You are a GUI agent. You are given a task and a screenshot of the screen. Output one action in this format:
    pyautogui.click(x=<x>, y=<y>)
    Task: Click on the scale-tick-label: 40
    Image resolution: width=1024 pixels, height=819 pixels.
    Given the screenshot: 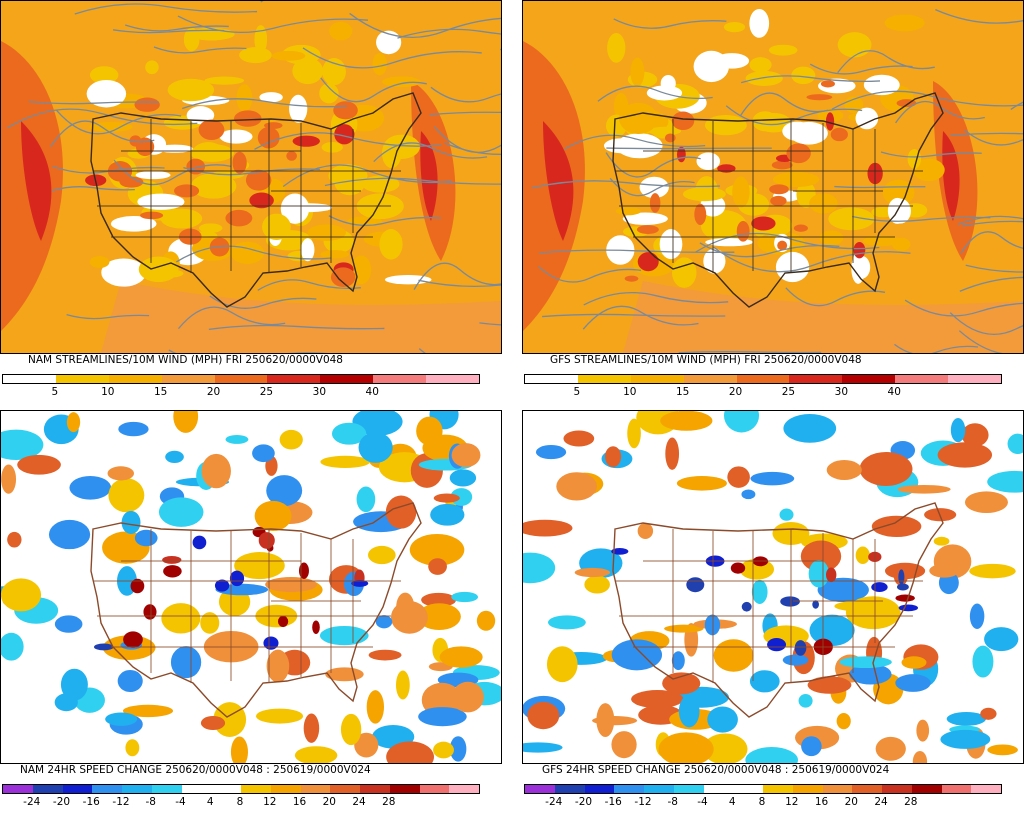 What is the action you would take?
    pyautogui.click(x=372, y=392)
    